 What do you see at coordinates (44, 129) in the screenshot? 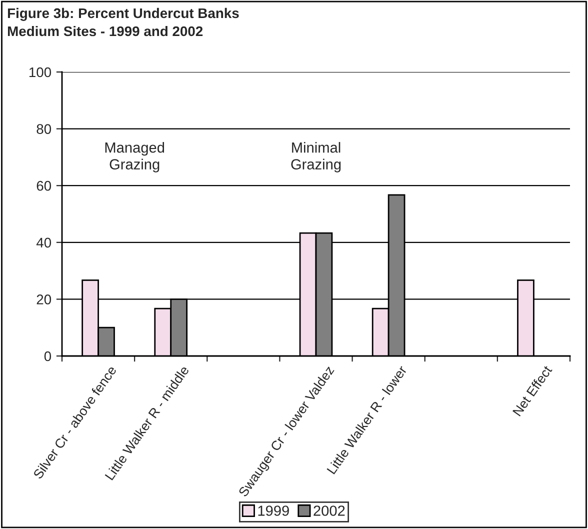
I see `y-tick-label: 80` at bounding box center [44, 129].